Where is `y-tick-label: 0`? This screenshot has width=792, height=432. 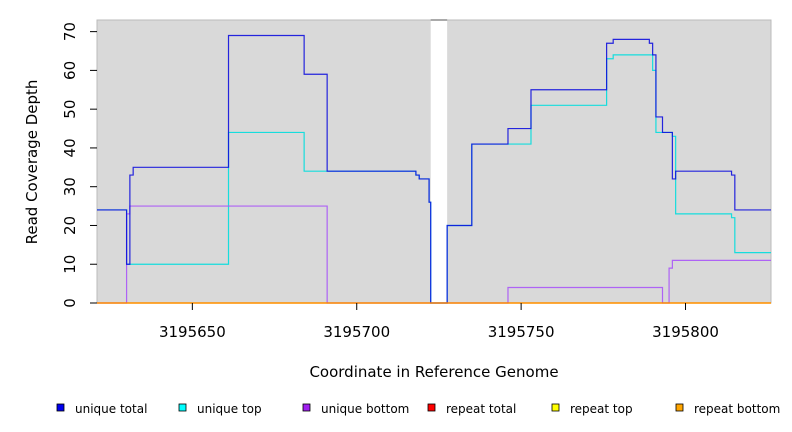 y-tick-label: 0 is located at coordinates (70, 303).